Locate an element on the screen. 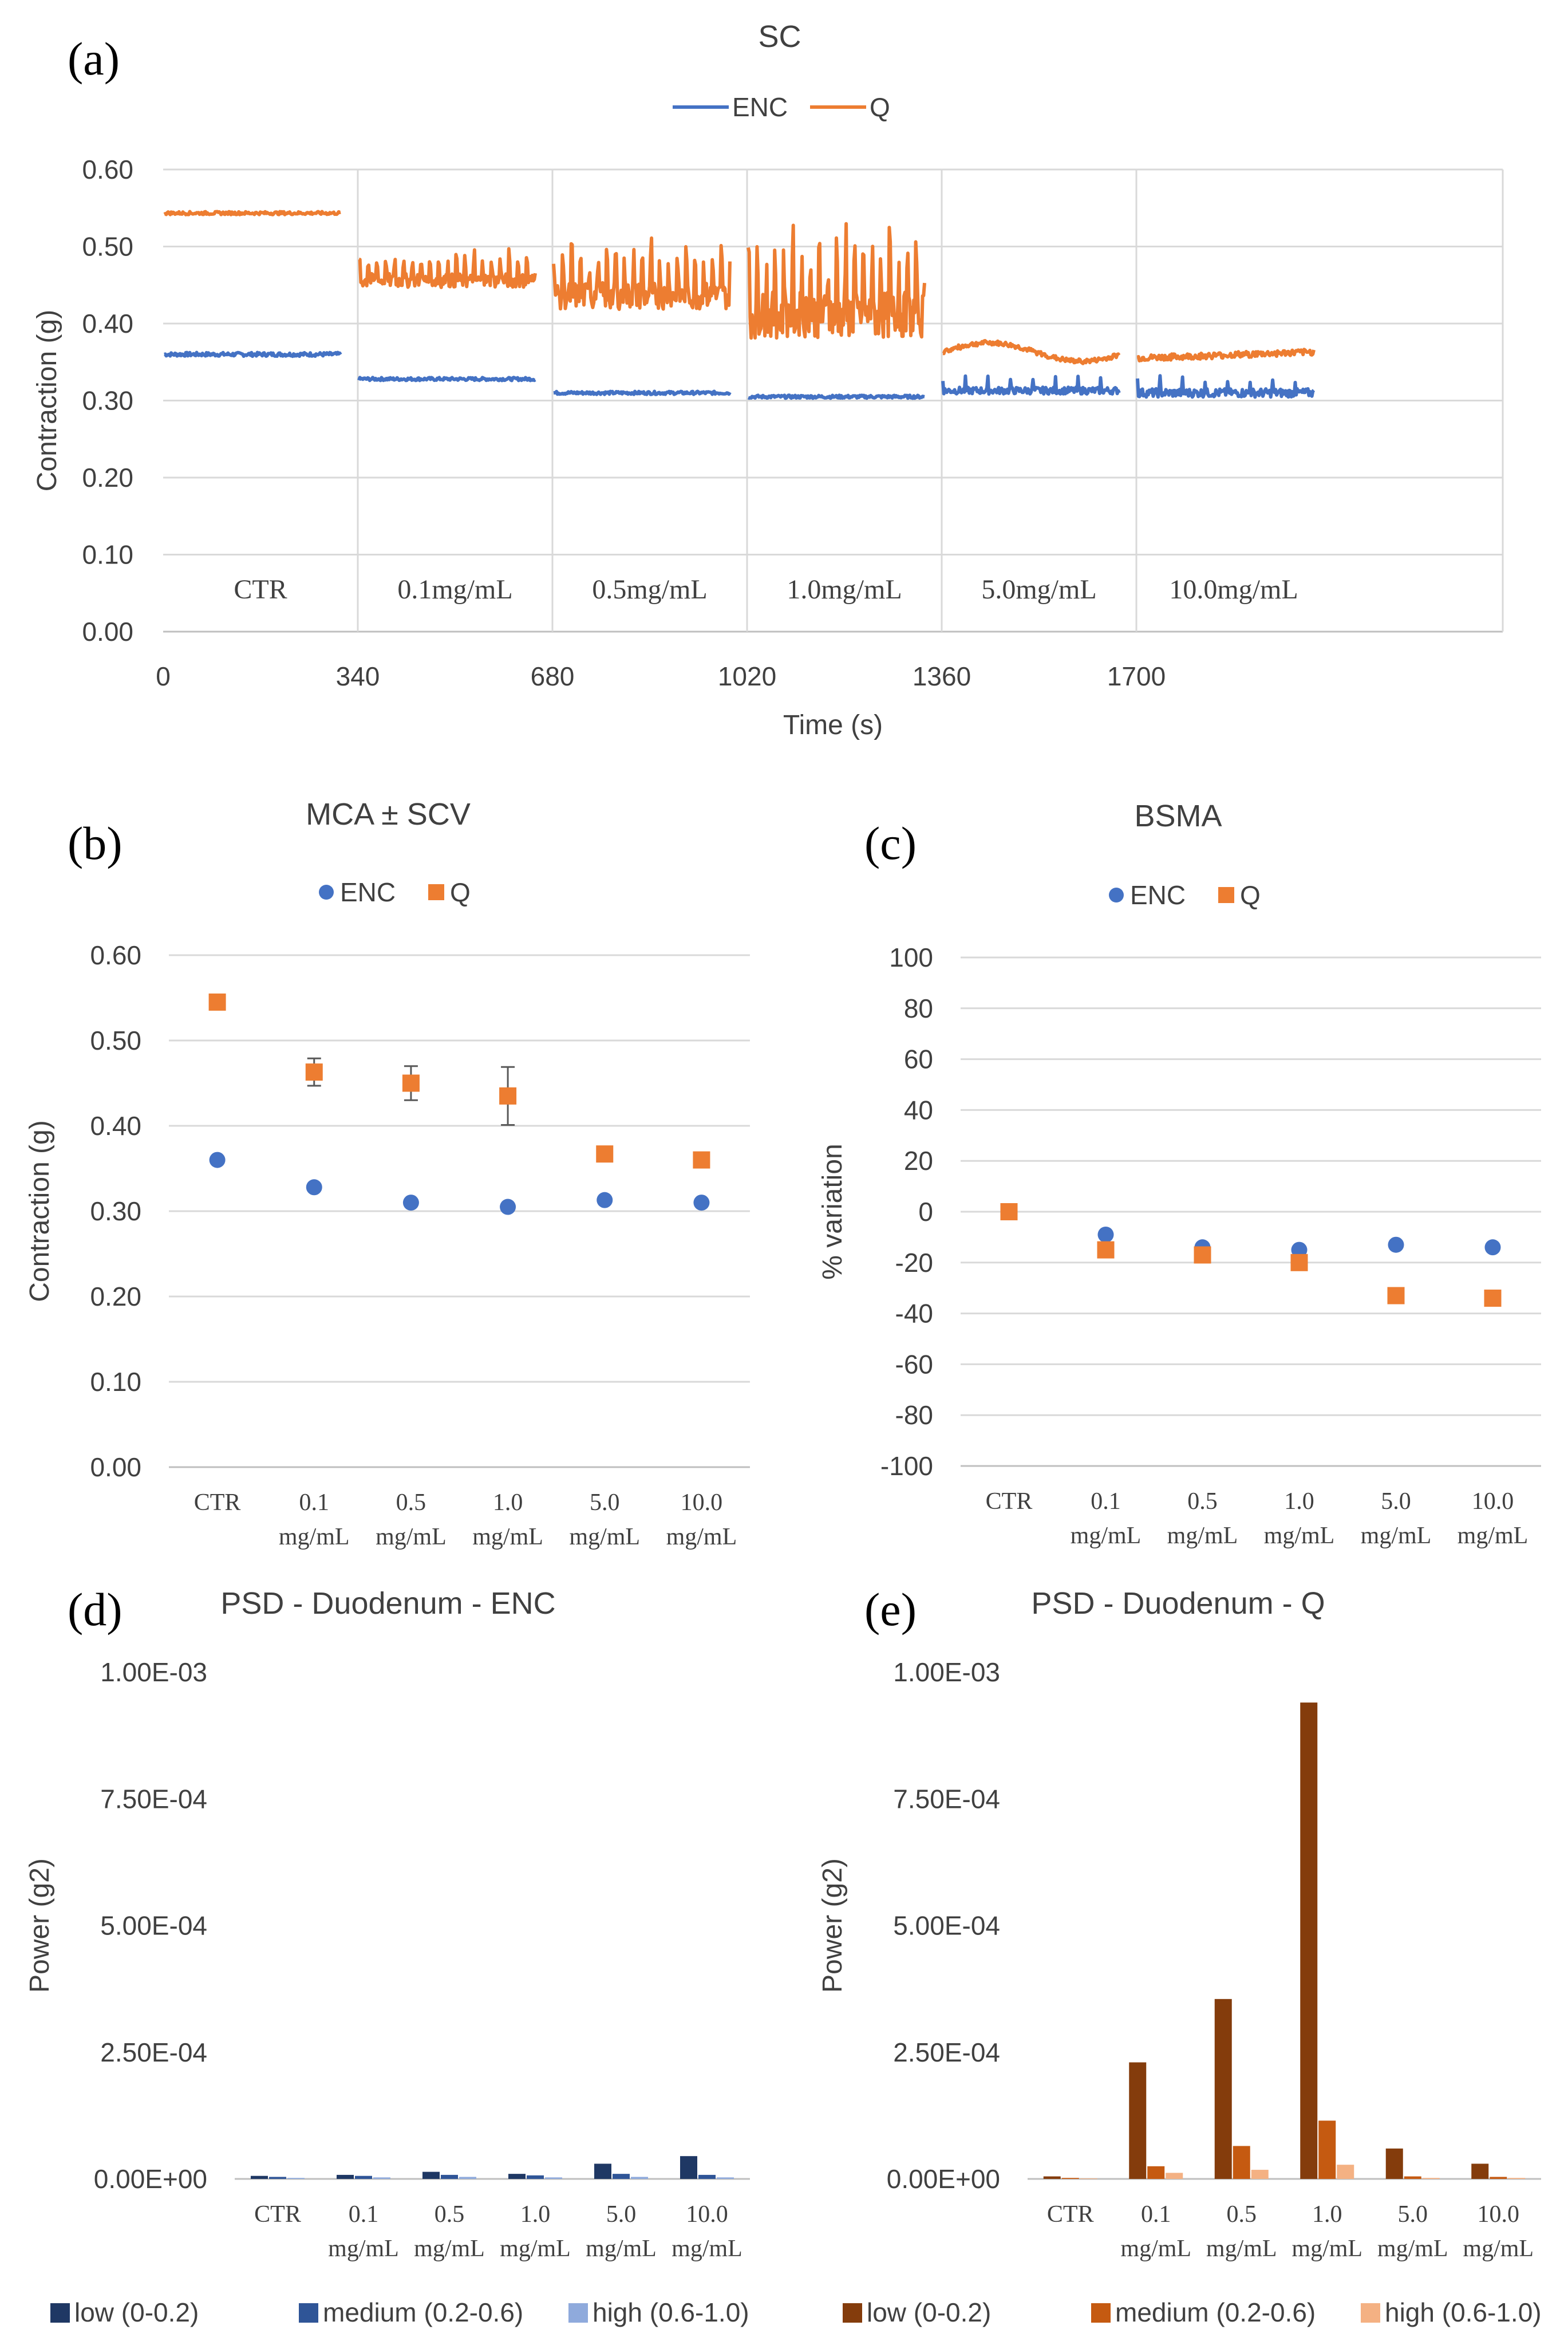  panel-b-y-tick: 0.50 is located at coordinates (116, 1040).